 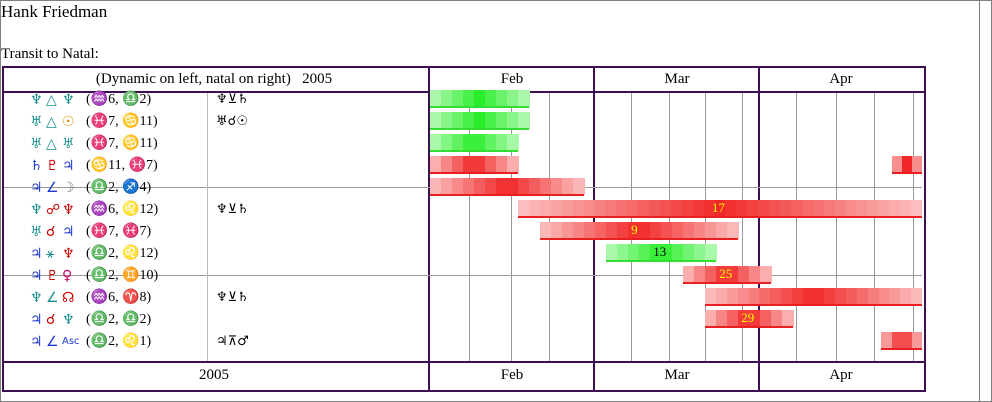 What do you see at coordinates (214, 144) in the screenshot?
I see `transit-row: ♅ △ ♅ (♓7, ♋11)` at bounding box center [214, 144].